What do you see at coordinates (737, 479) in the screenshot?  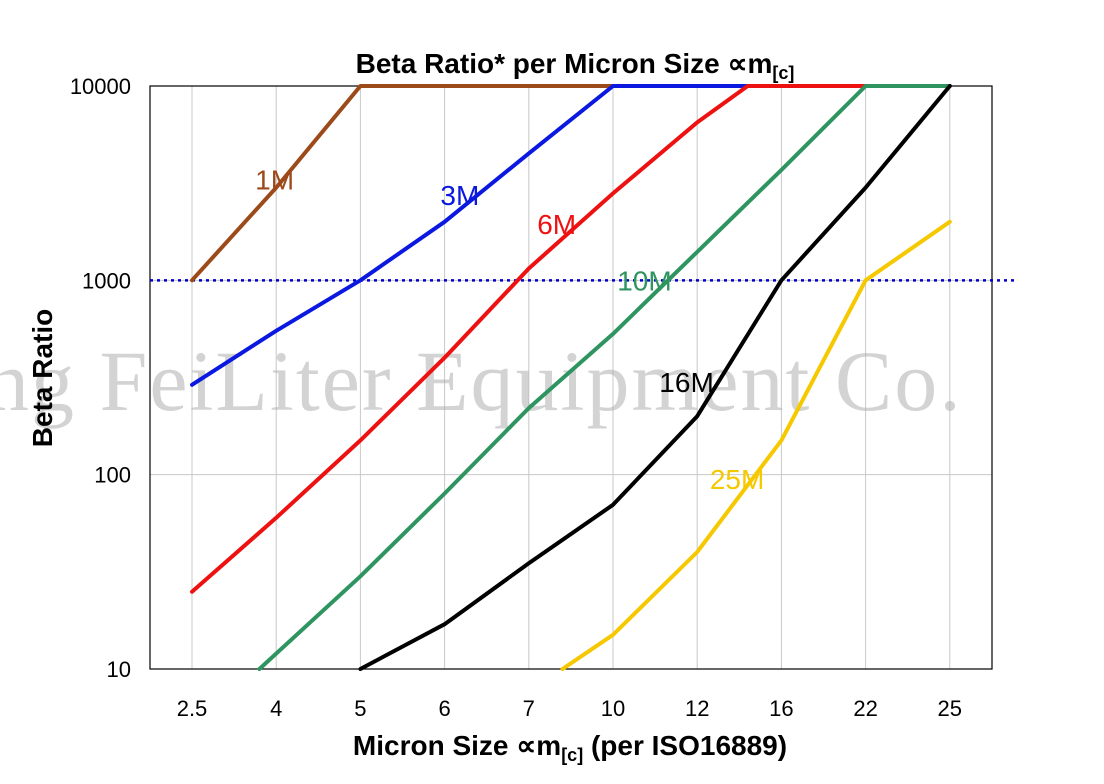 I see `series-label-25m: 25M` at bounding box center [737, 479].